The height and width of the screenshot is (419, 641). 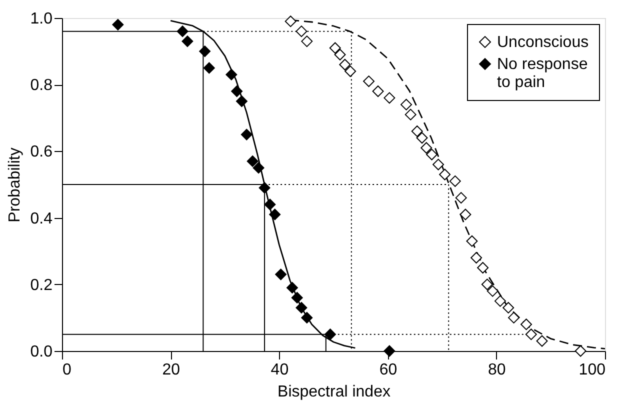 What do you see at coordinates (41, 19) in the screenshot?
I see `y-tick-label: 1.0` at bounding box center [41, 19].